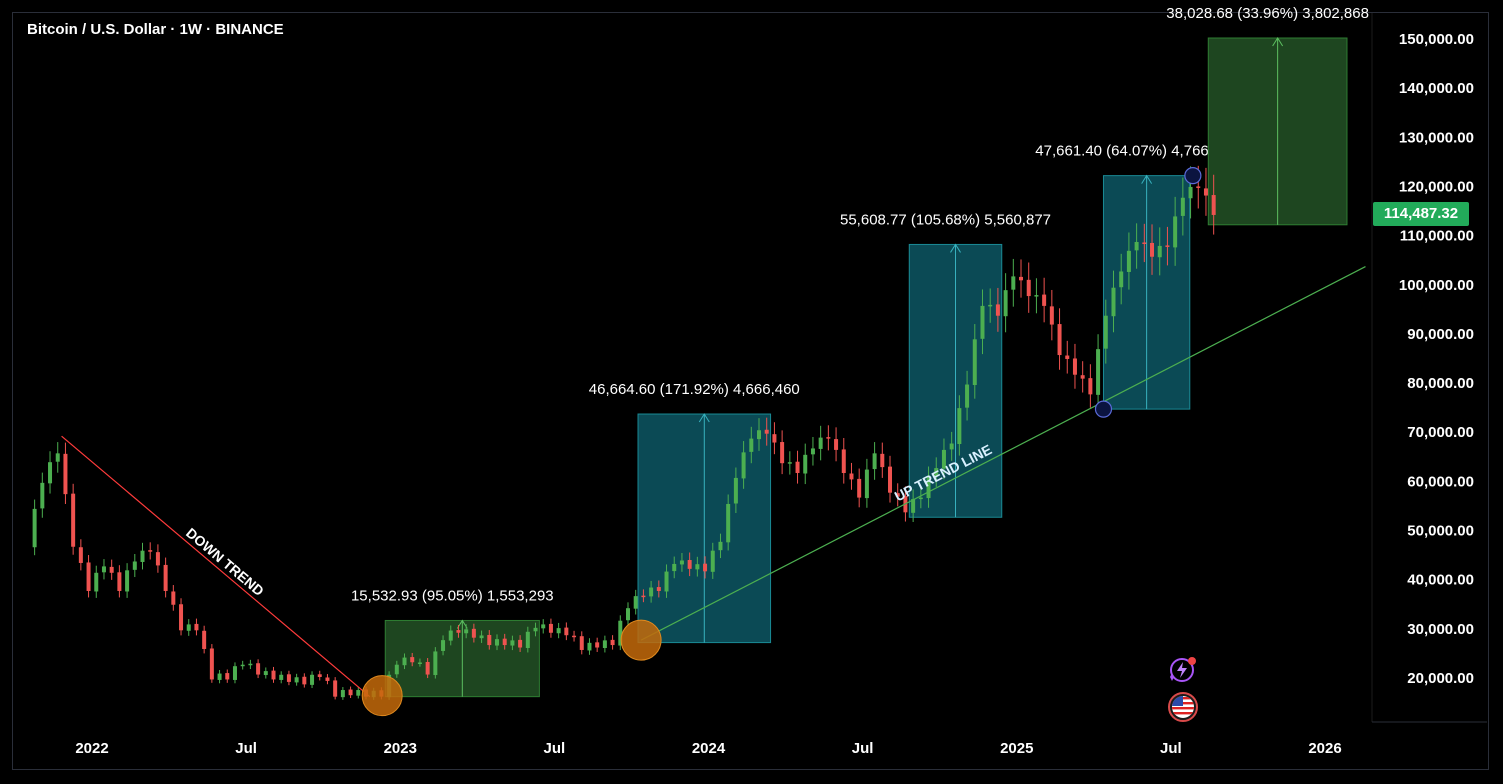 This screenshot has width=1503, height=784. Describe the element at coordinates (1440, 629) in the screenshot. I see `y-tick-label: 30,000.00` at that location.